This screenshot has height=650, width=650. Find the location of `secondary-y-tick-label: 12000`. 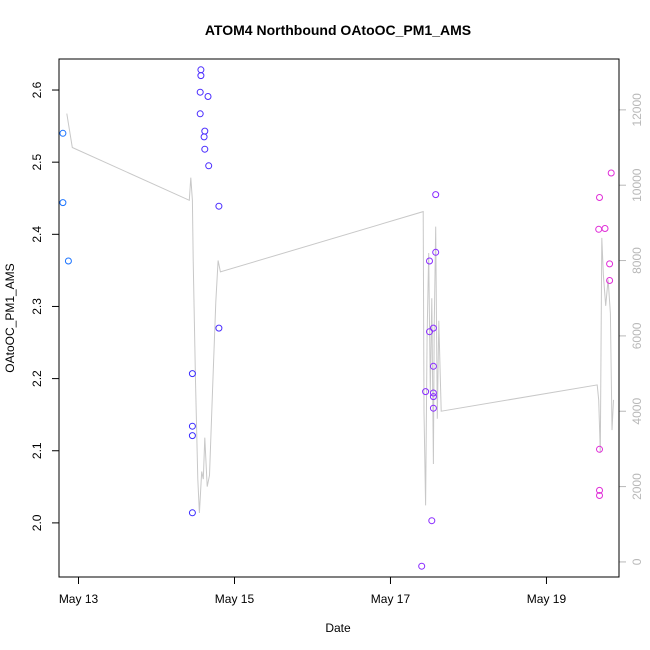

secondary-y-tick-label: 12000 is located at coordinates (637, 110).